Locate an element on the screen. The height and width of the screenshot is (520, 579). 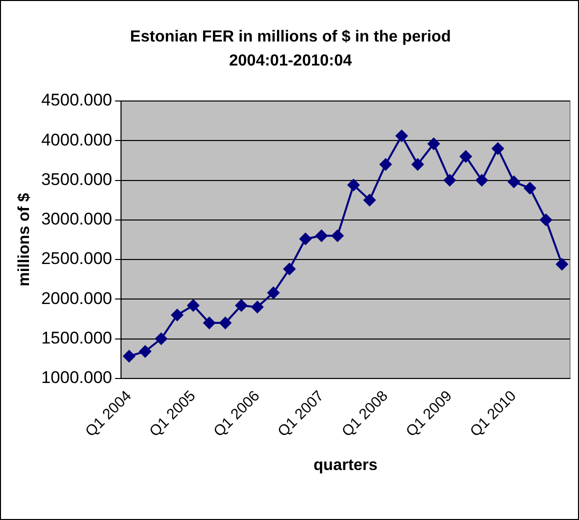
y-tick-label: 3000.000 is located at coordinates (76, 219).